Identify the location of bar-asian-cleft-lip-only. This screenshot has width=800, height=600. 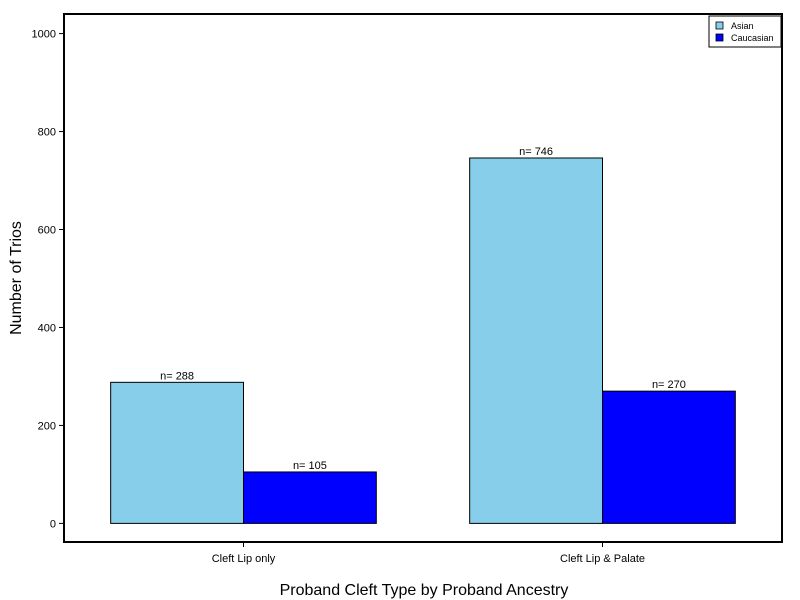
(177, 452).